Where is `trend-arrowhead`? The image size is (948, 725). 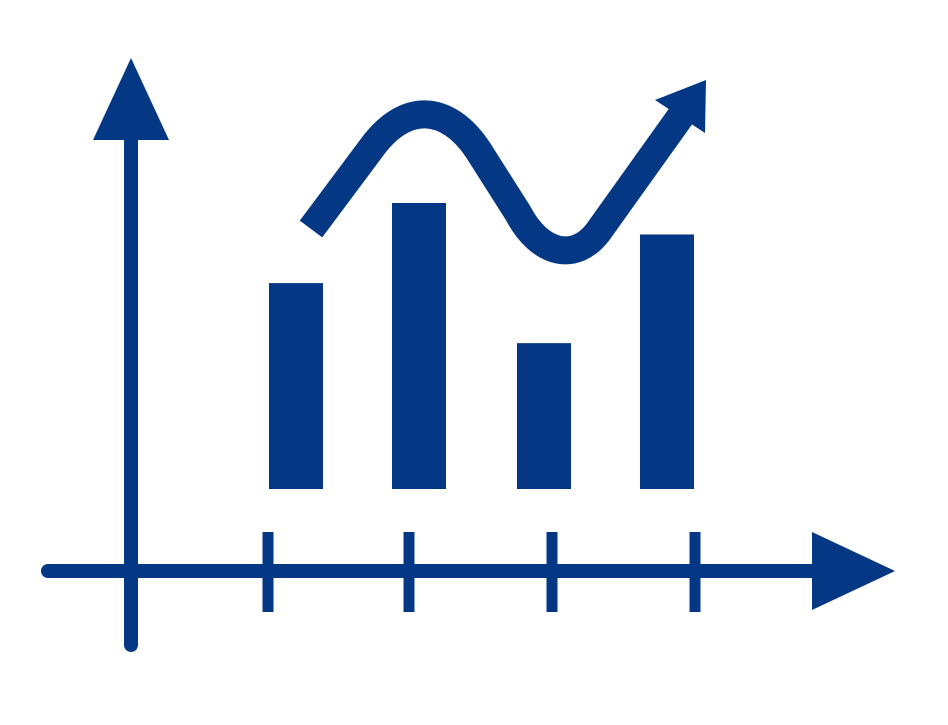 trend-arrowhead is located at coordinates (680, 106).